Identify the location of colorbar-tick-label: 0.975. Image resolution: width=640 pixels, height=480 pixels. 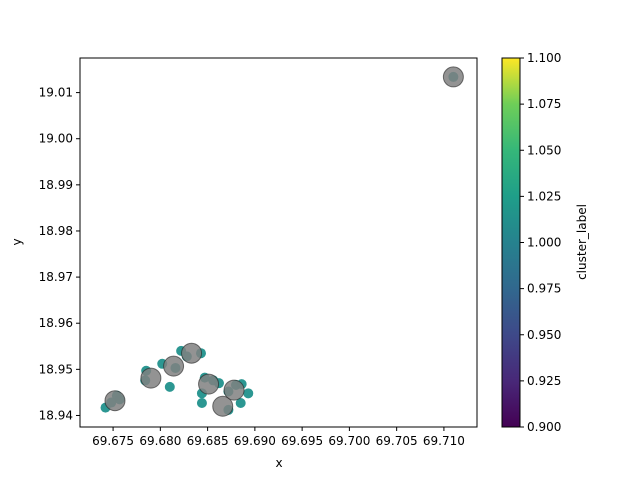
(544, 289).